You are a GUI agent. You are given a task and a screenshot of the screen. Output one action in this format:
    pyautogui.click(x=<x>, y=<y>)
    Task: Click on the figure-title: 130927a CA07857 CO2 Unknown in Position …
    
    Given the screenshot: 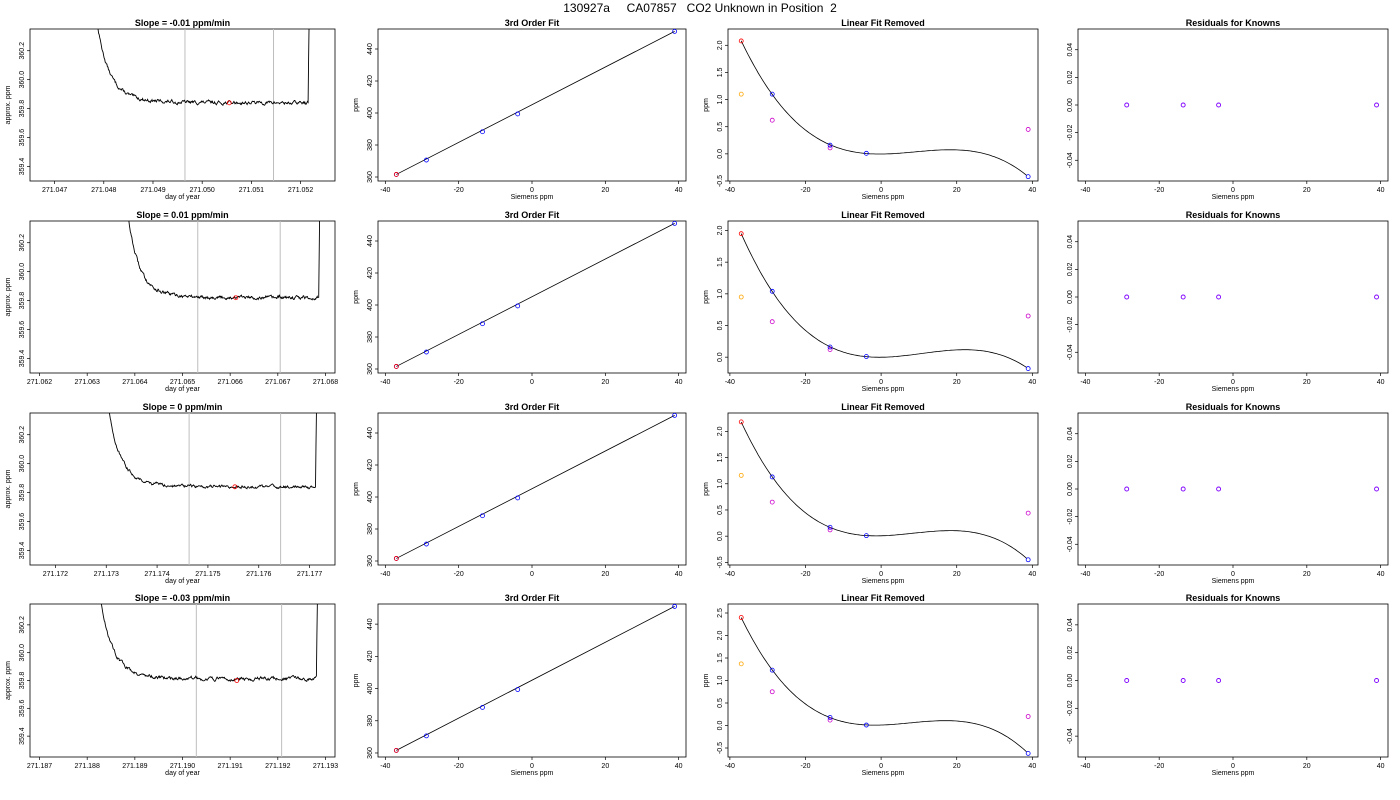 What is the action you would take?
    pyautogui.click(x=700, y=8)
    